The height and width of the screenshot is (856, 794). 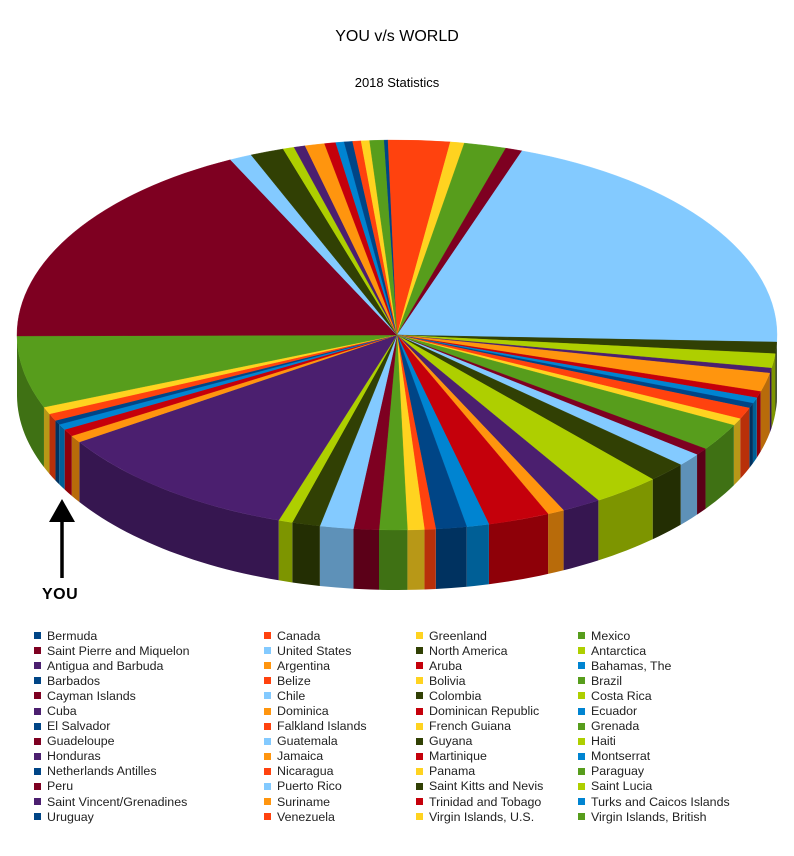 What do you see at coordinates (340, 710) in the screenshot?
I see `legend-item: Dominica` at bounding box center [340, 710].